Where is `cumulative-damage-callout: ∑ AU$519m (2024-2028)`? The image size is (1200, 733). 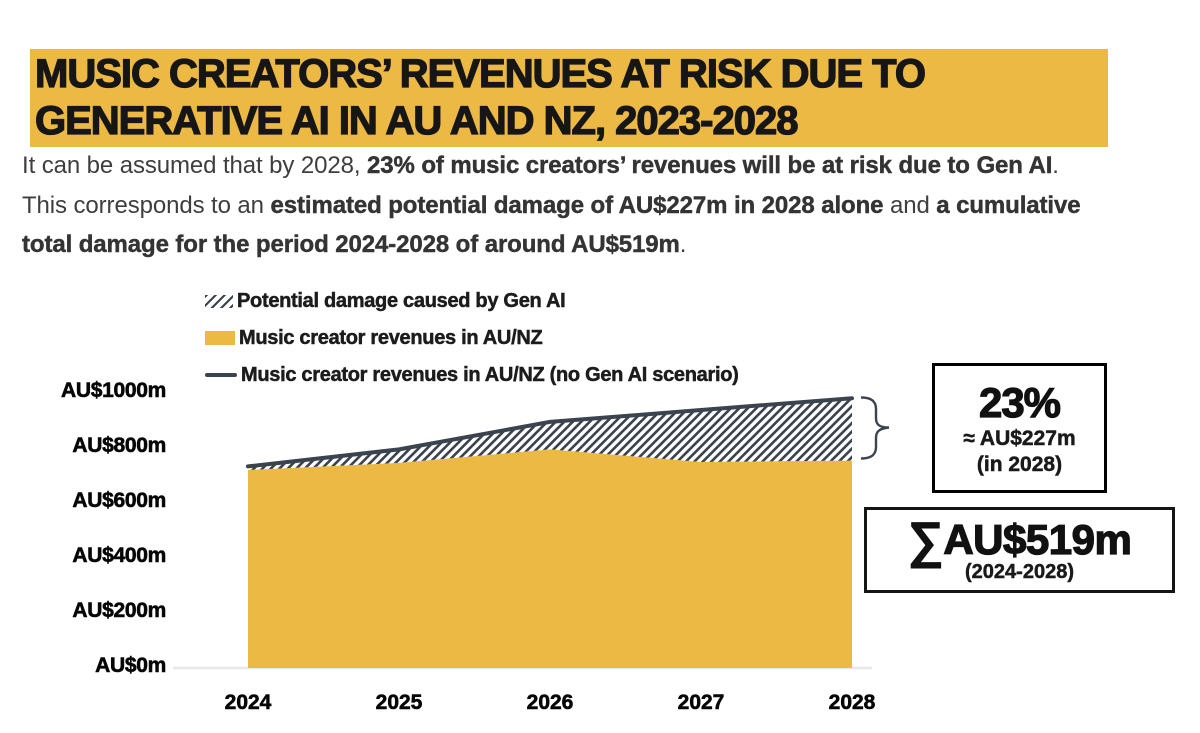
cumulative-damage-callout: ∑ AU$519m (2024-2028) is located at coordinates (1019, 550).